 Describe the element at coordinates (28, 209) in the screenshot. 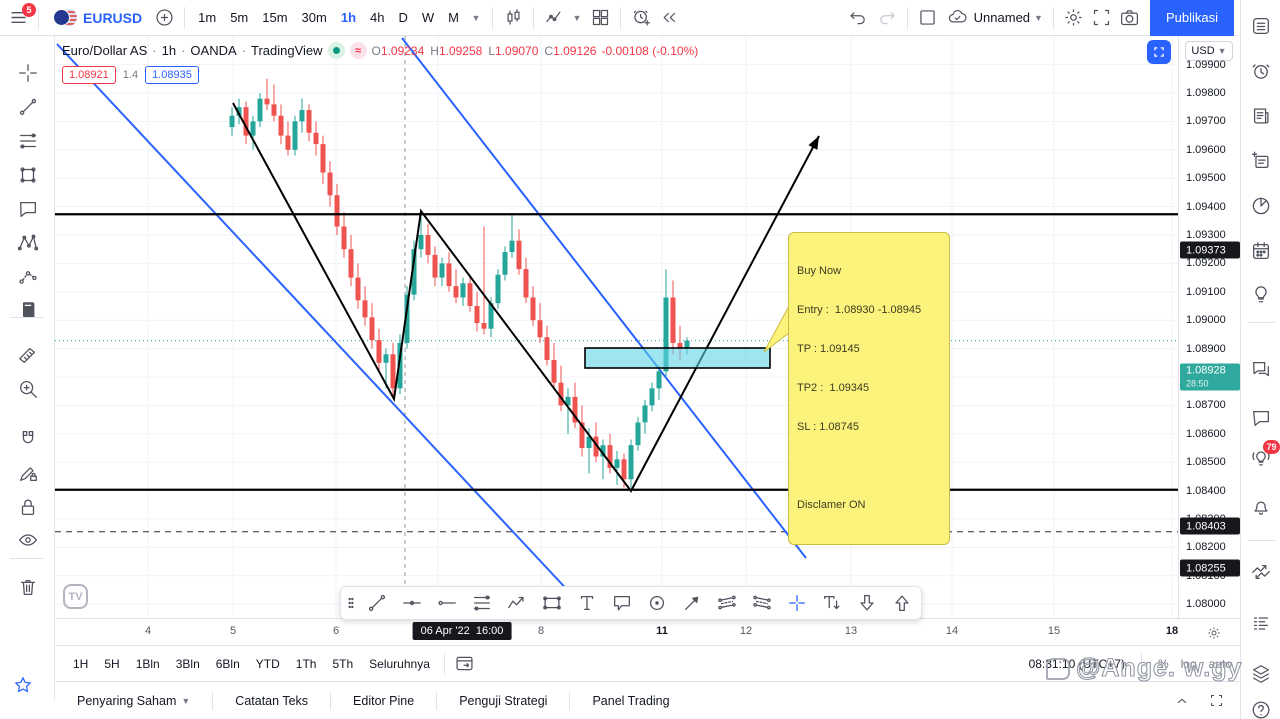

I see `text-note-tool` at that location.